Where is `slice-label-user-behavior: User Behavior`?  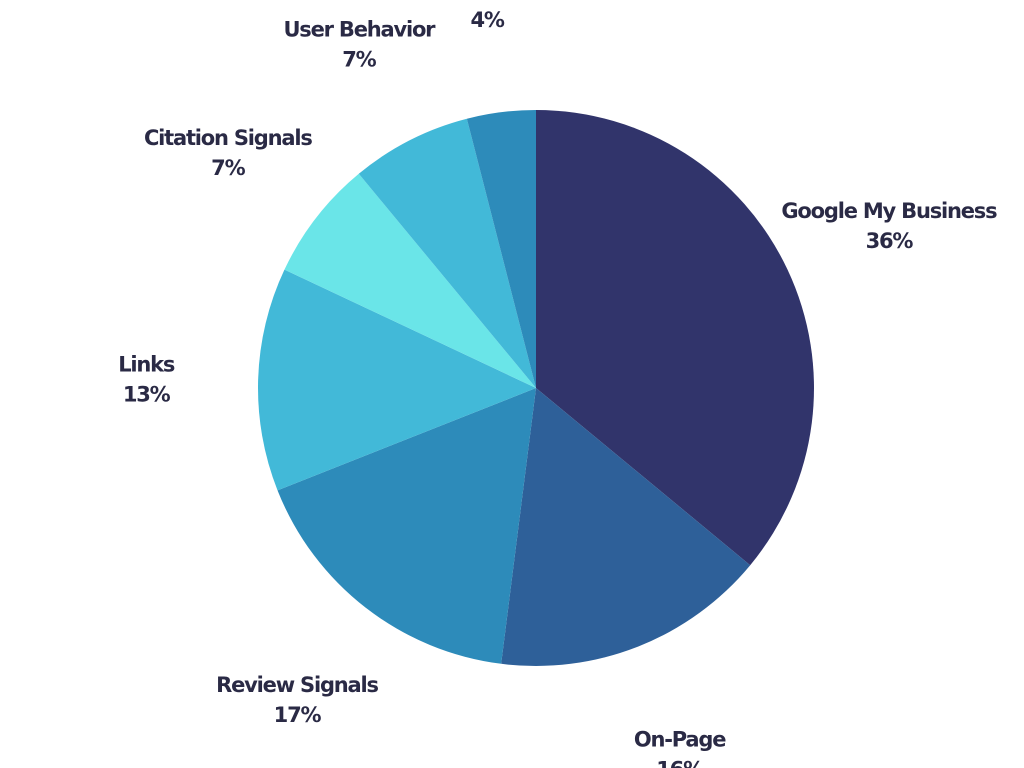 slice-label-user-behavior: User Behavior is located at coordinates (359, 30).